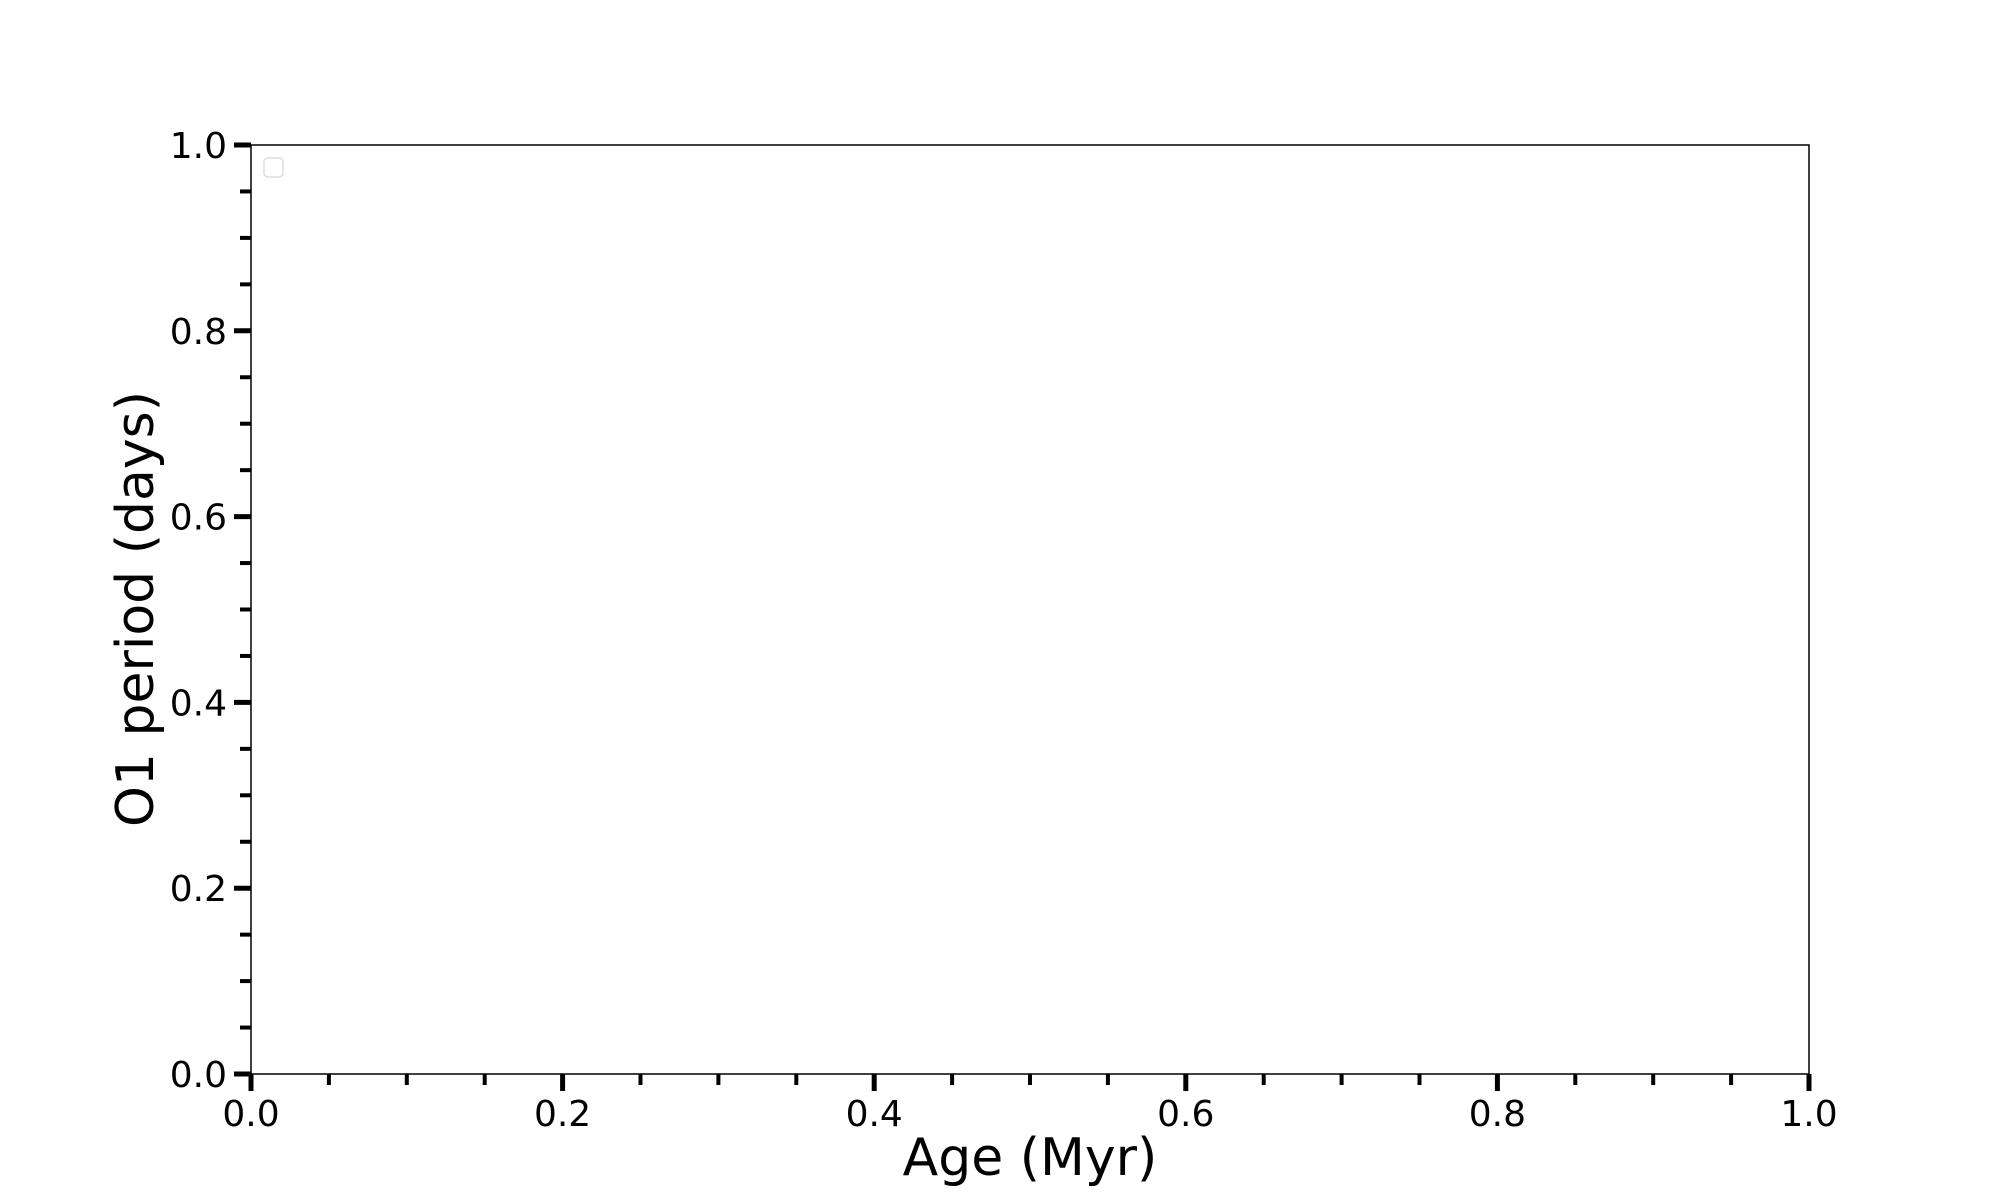 The height and width of the screenshot is (1200, 2000). Describe the element at coordinates (874, 1114) in the screenshot. I see `x-tick-label: 0.4` at that location.